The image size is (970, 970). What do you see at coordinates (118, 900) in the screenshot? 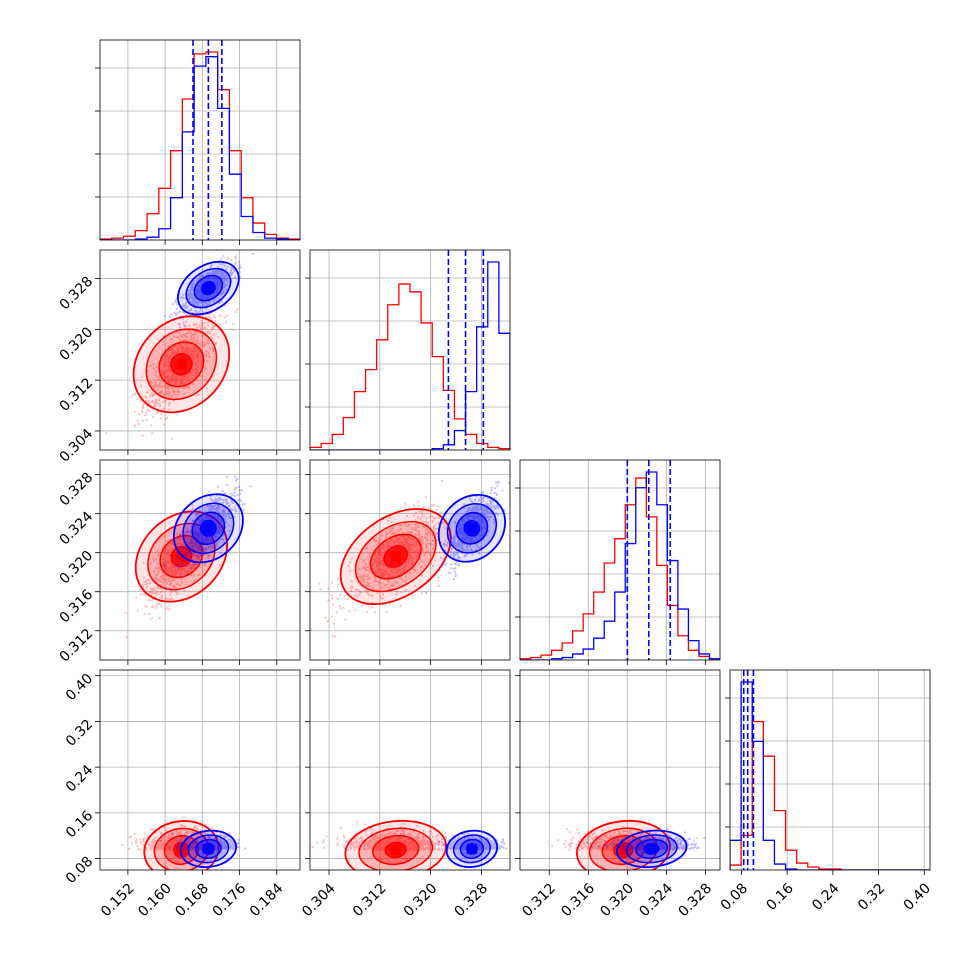
I see `x-tick-label: 0.152` at bounding box center [118, 900].